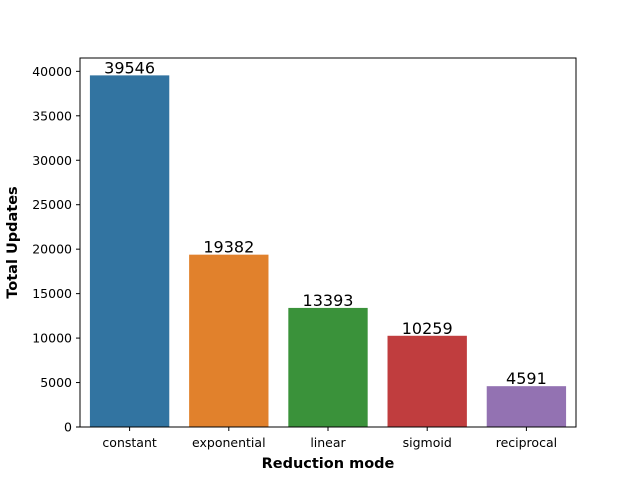  I want to click on y-tick-label: 20000, so click(52, 249).